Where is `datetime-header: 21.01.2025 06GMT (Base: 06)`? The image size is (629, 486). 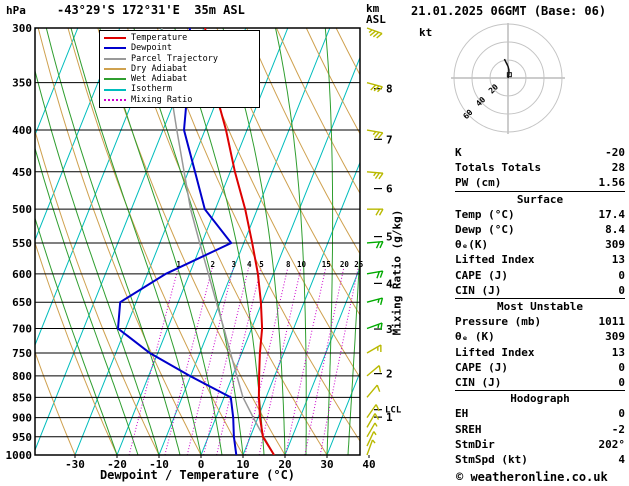
datetime-header: 21.01.2025 06GMT (Base: 06) is located at coordinates (509, 11).